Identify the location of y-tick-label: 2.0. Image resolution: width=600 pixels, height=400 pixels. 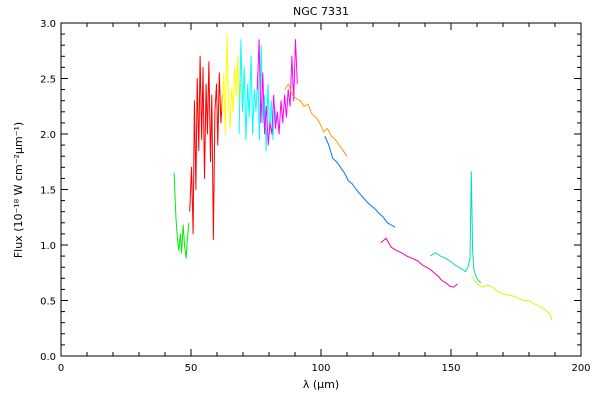
(48, 135).